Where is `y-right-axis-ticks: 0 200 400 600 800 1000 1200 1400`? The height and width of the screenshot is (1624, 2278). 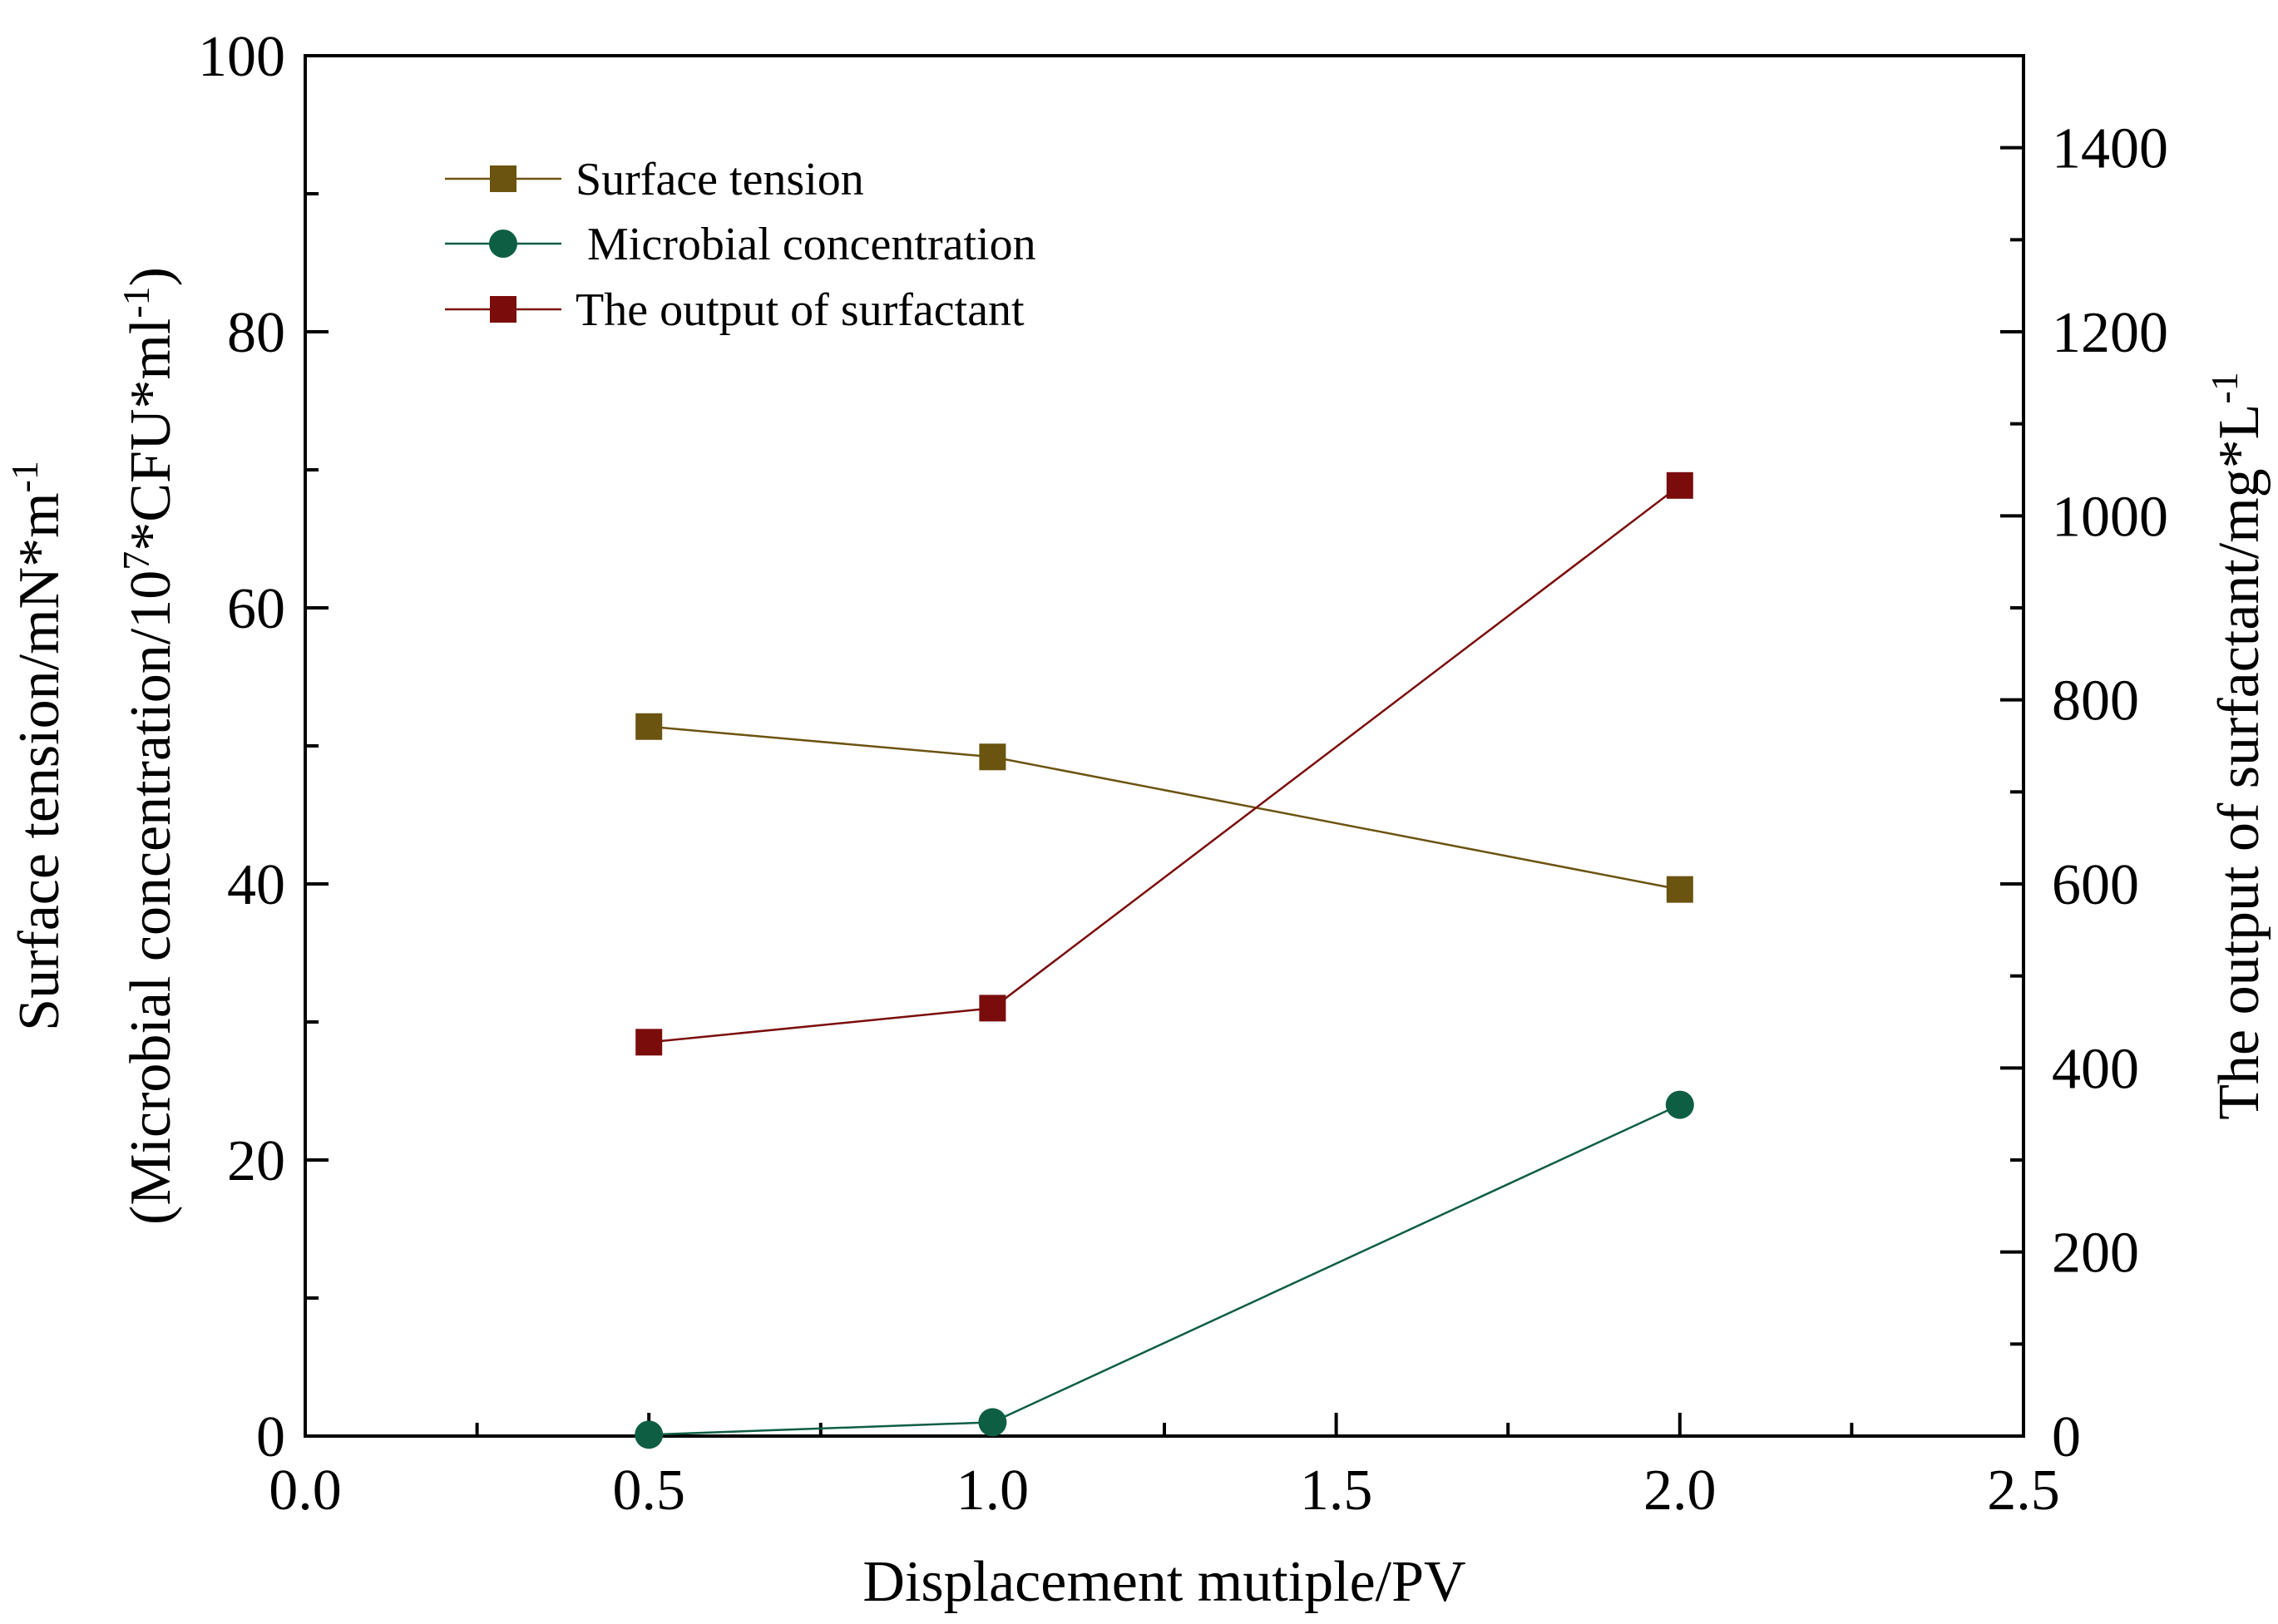
y-right-axis-ticks: 0 200 400 600 800 1000 1200 1400 is located at coordinates (2084, 761).